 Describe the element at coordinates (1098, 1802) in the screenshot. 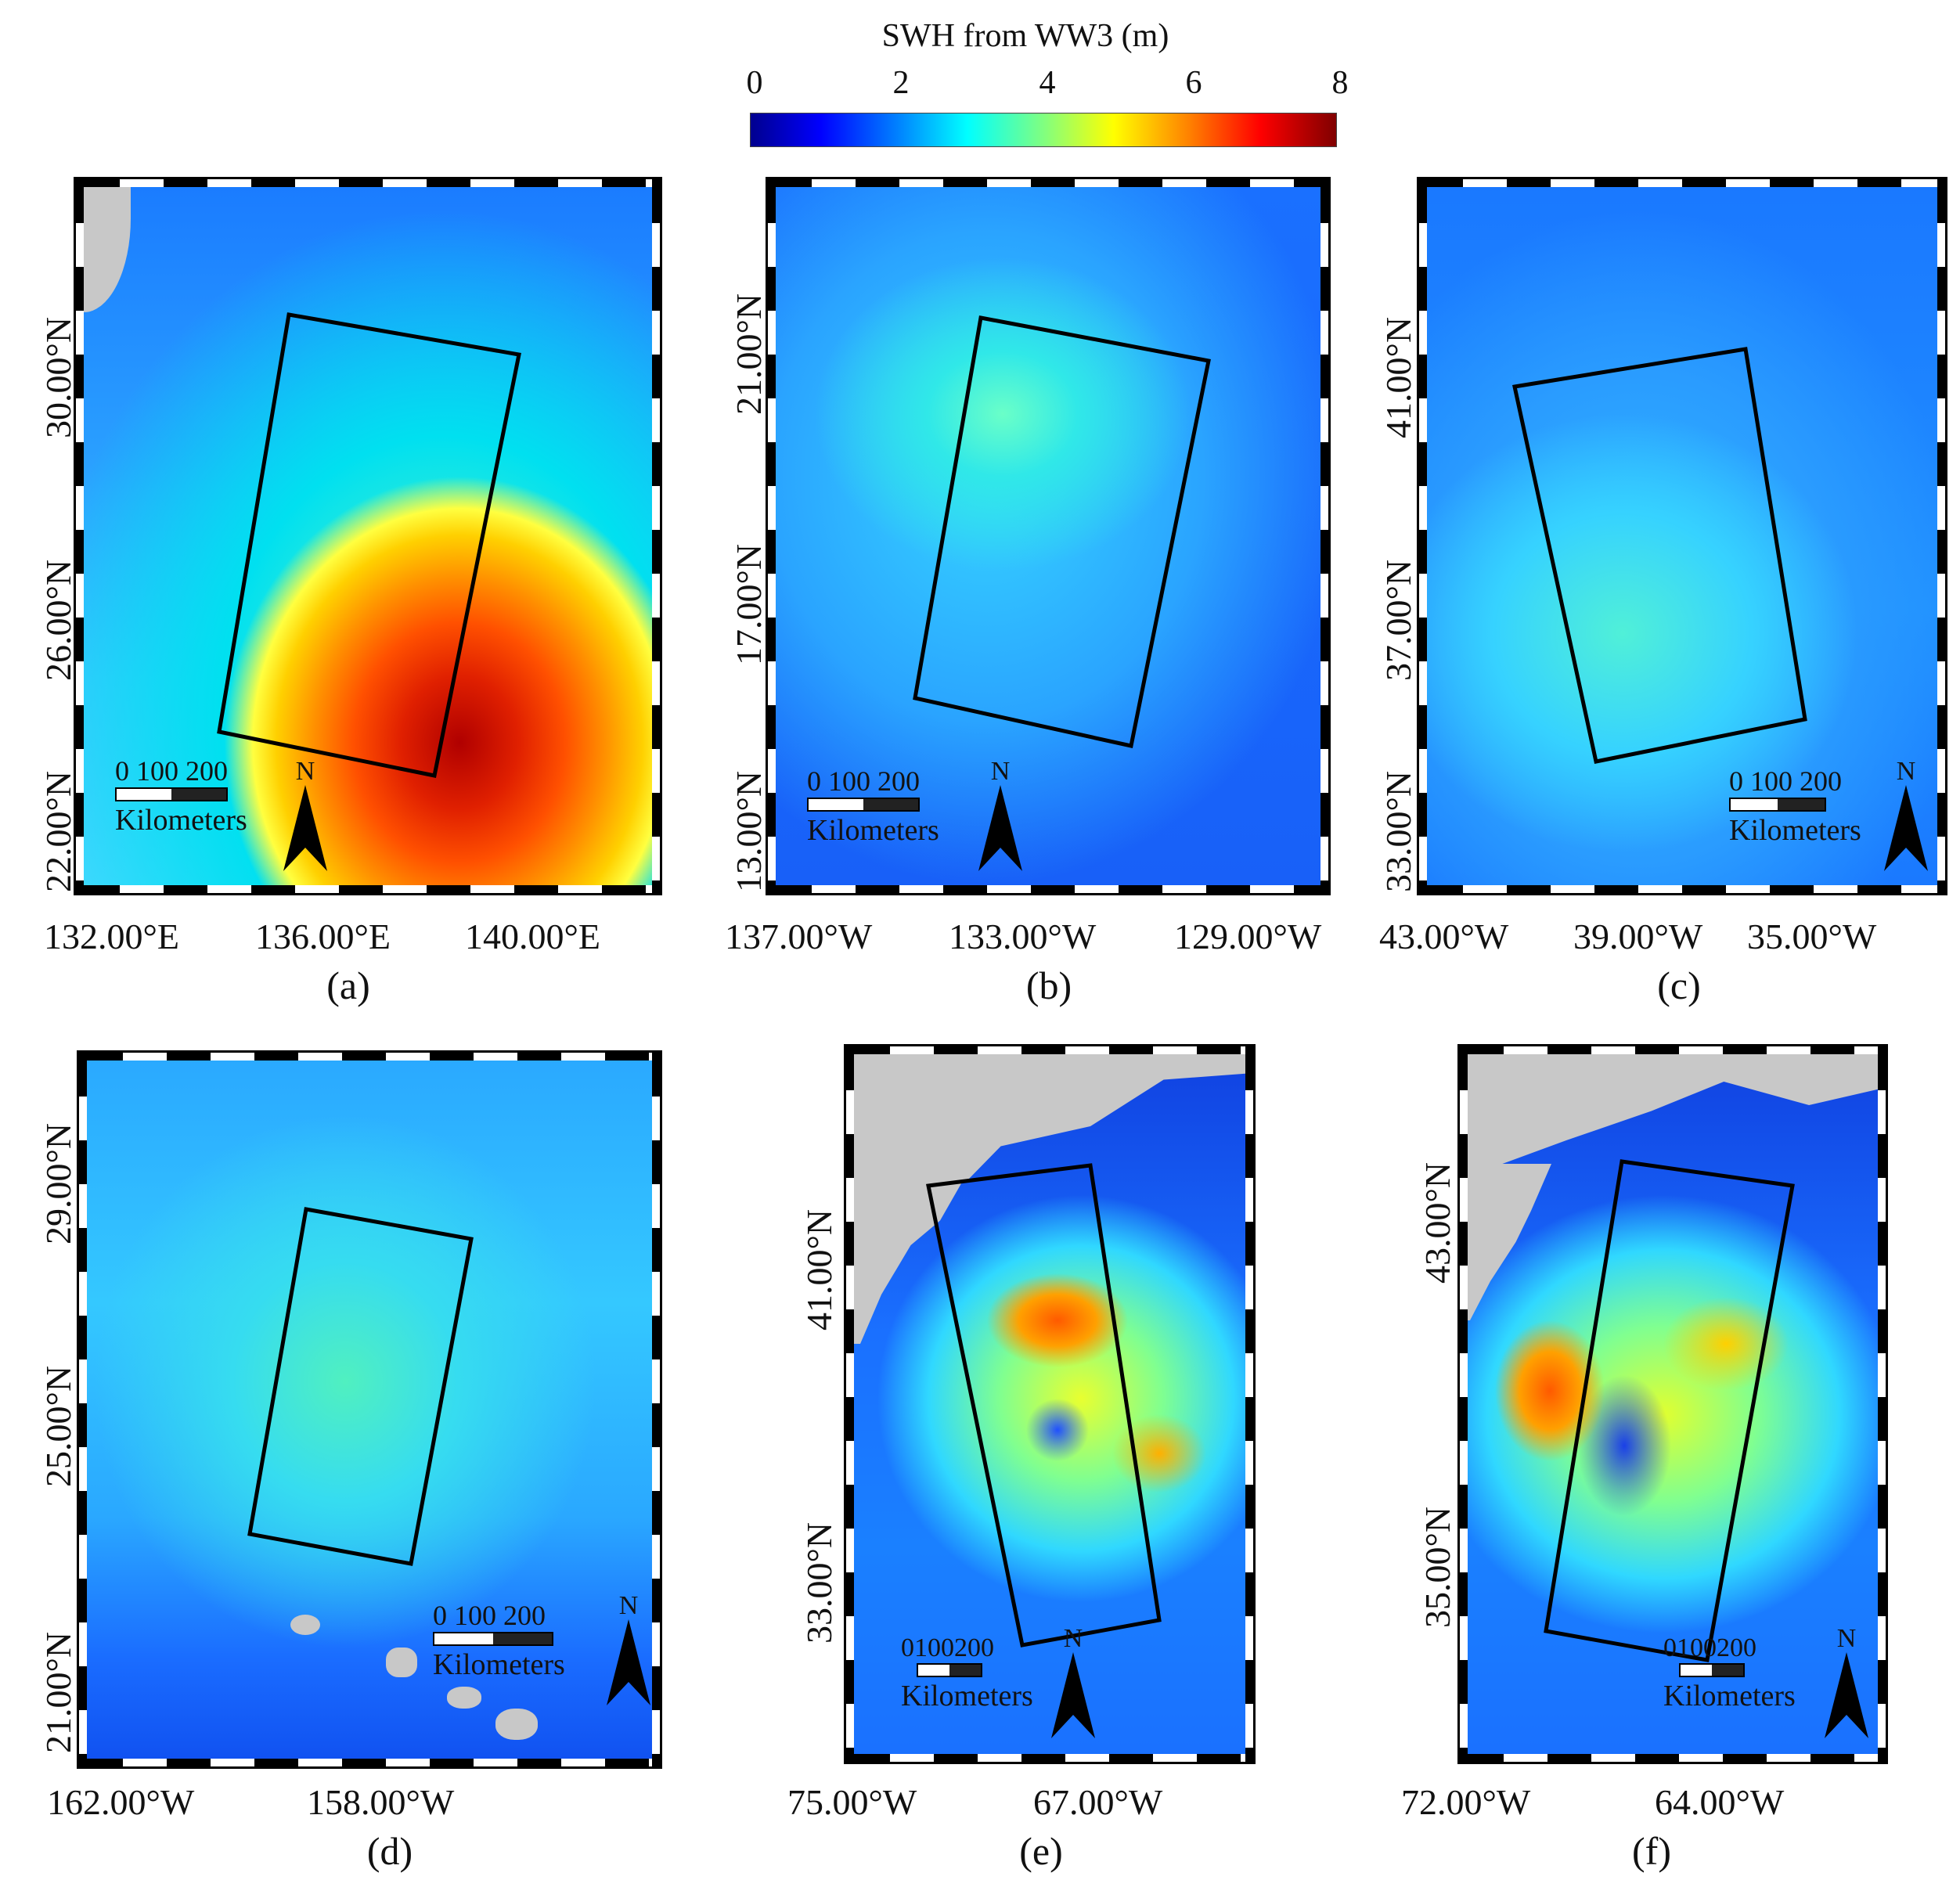

I see `lon-label: 67.00°W` at that location.